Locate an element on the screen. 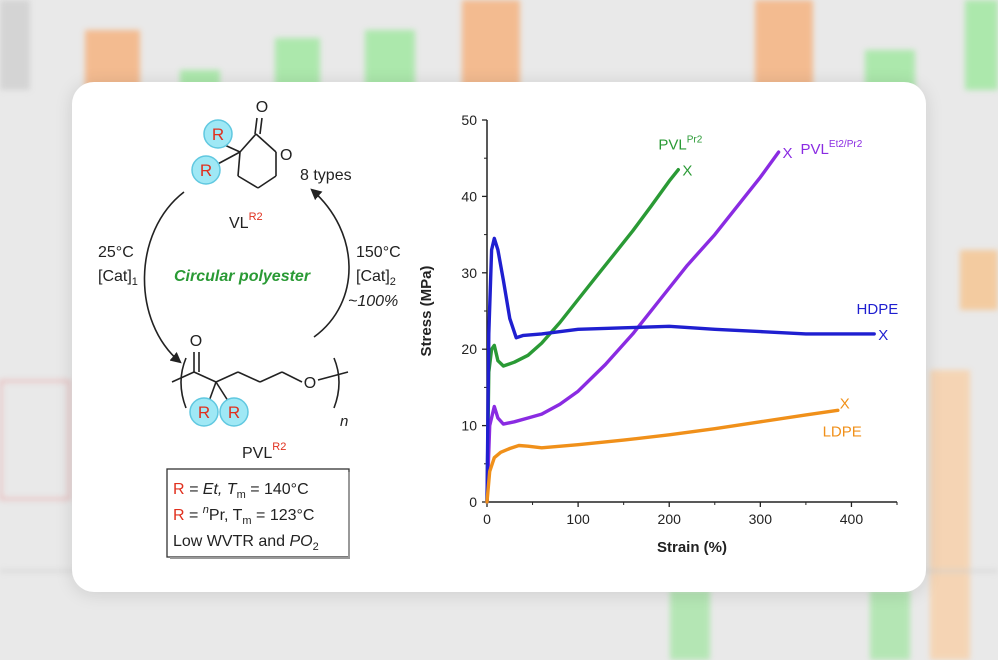 The width and height of the screenshot is (998, 660). depolymerization-arrow is located at coordinates (330, 263).